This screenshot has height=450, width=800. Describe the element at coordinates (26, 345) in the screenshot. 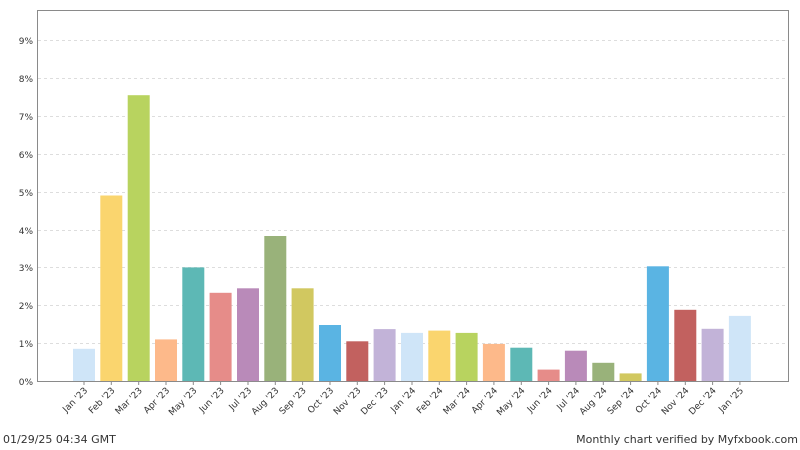

I see `y-tick-label: 1%` at that location.